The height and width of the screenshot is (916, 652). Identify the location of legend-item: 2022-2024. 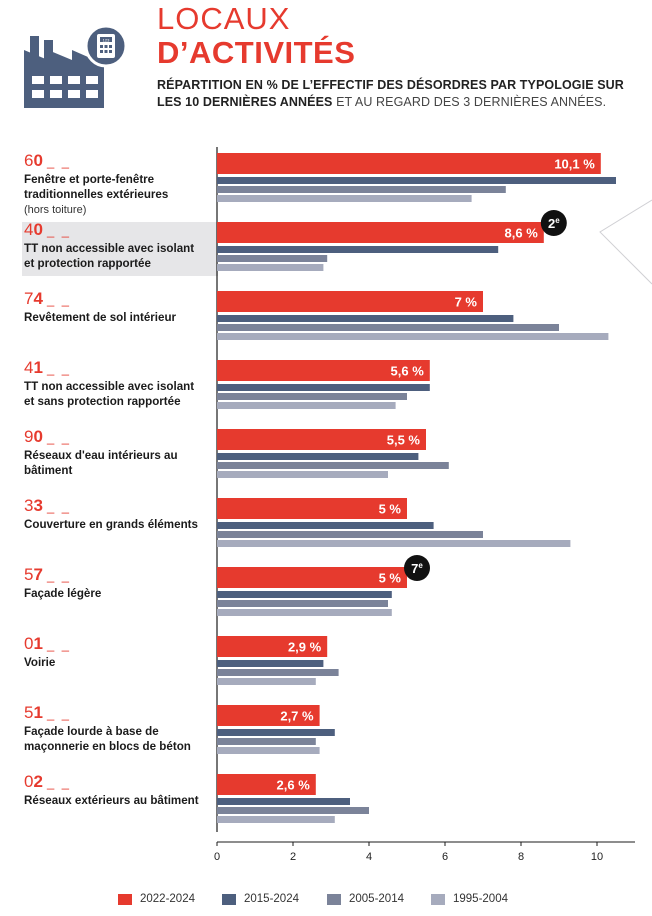
(156, 899).